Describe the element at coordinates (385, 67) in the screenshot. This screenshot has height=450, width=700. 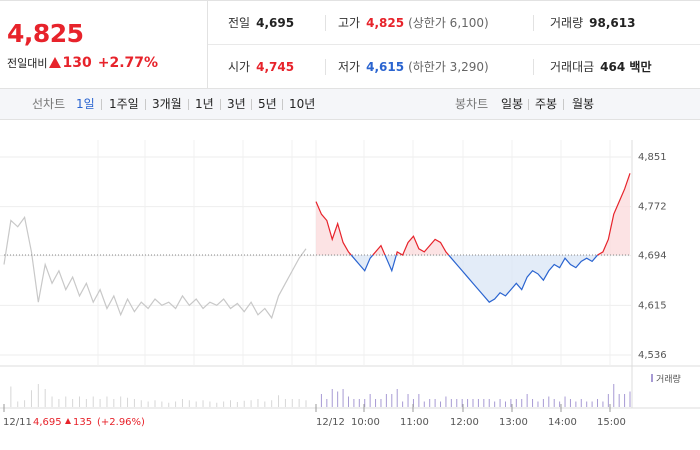
I see `low-value: 4,615` at that location.